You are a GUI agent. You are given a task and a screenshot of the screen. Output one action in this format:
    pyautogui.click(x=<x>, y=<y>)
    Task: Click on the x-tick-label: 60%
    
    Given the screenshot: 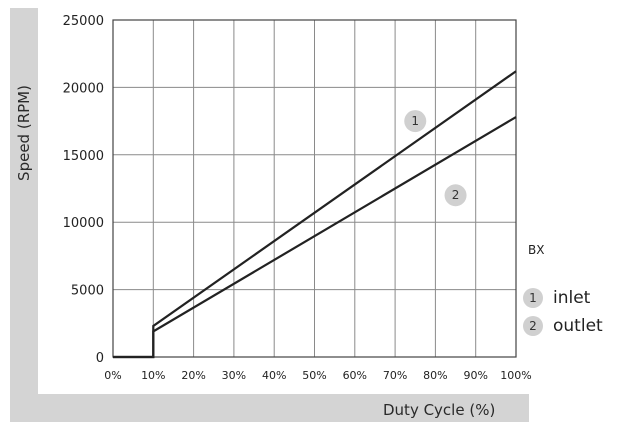 What is the action you would take?
    pyautogui.click(x=355, y=375)
    